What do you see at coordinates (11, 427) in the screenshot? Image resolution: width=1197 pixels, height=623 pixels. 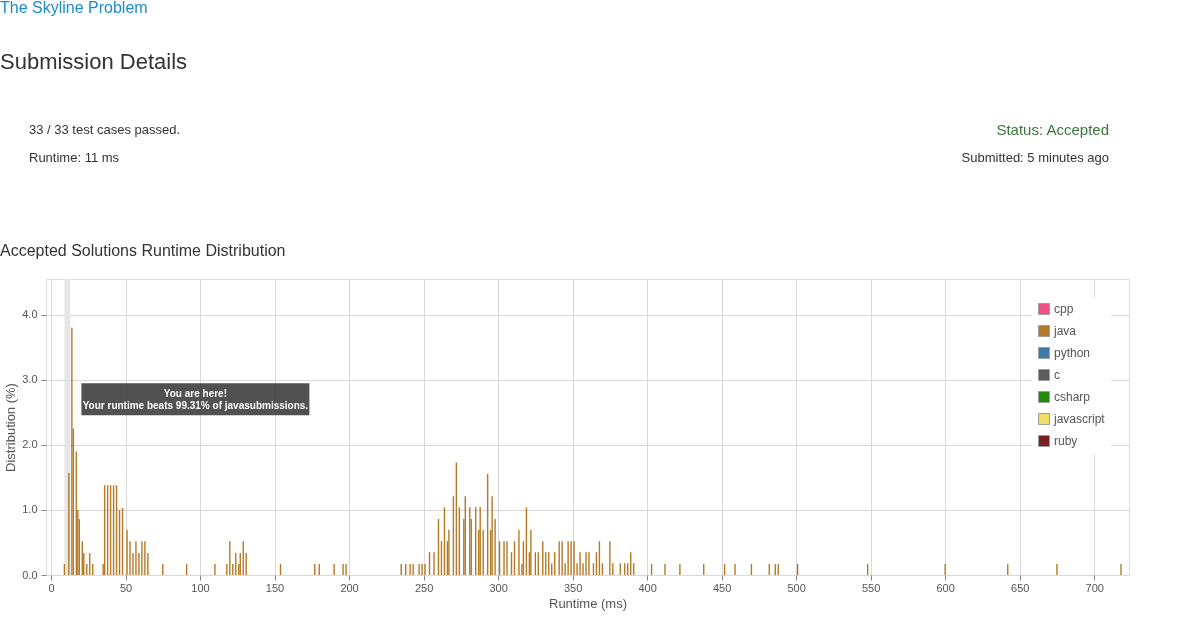 I see `y-axis-title: Distribution (%)` at bounding box center [11, 427].